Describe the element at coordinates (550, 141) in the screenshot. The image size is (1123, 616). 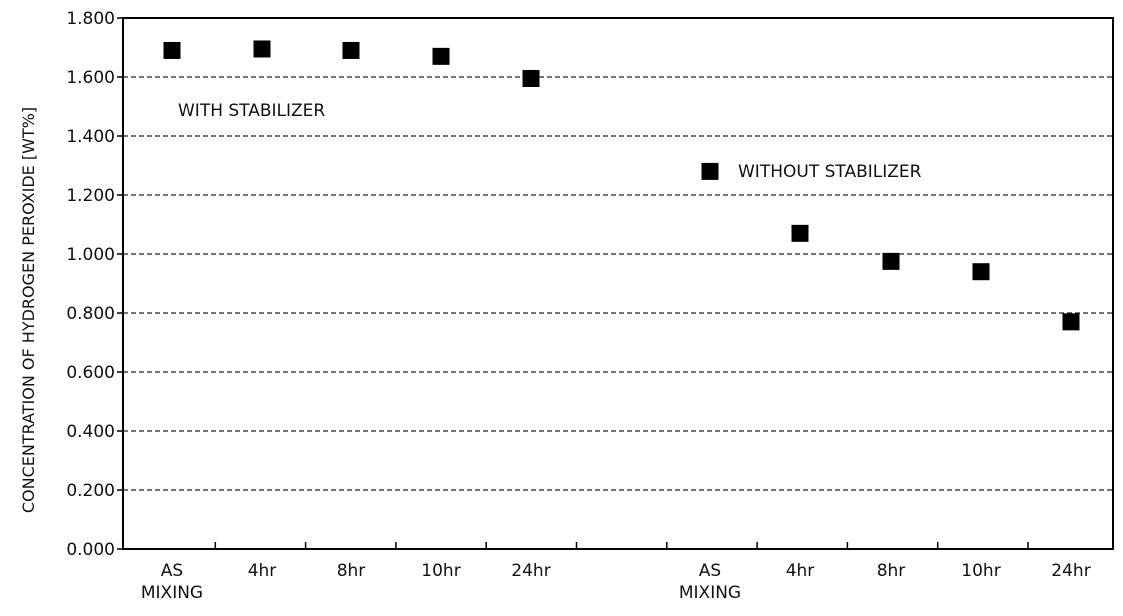
I see `series-labels: WITH STABILIZER WITHOUT STABILIZER` at that location.